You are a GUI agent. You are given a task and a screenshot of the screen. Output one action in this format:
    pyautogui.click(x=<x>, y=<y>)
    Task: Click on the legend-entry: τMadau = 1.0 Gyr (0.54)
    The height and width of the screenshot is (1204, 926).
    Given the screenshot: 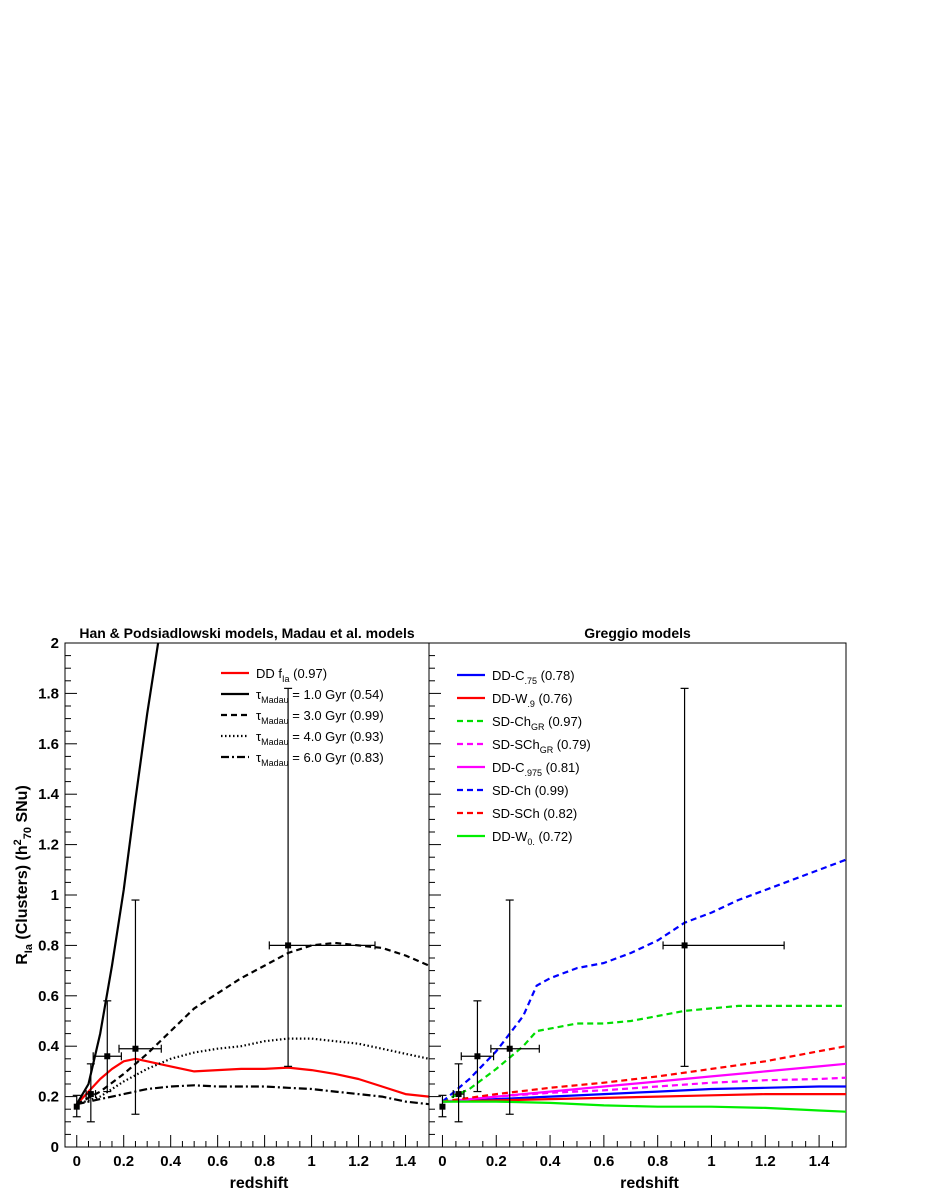 What is the action you would take?
    pyautogui.click(x=320, y=696)
    